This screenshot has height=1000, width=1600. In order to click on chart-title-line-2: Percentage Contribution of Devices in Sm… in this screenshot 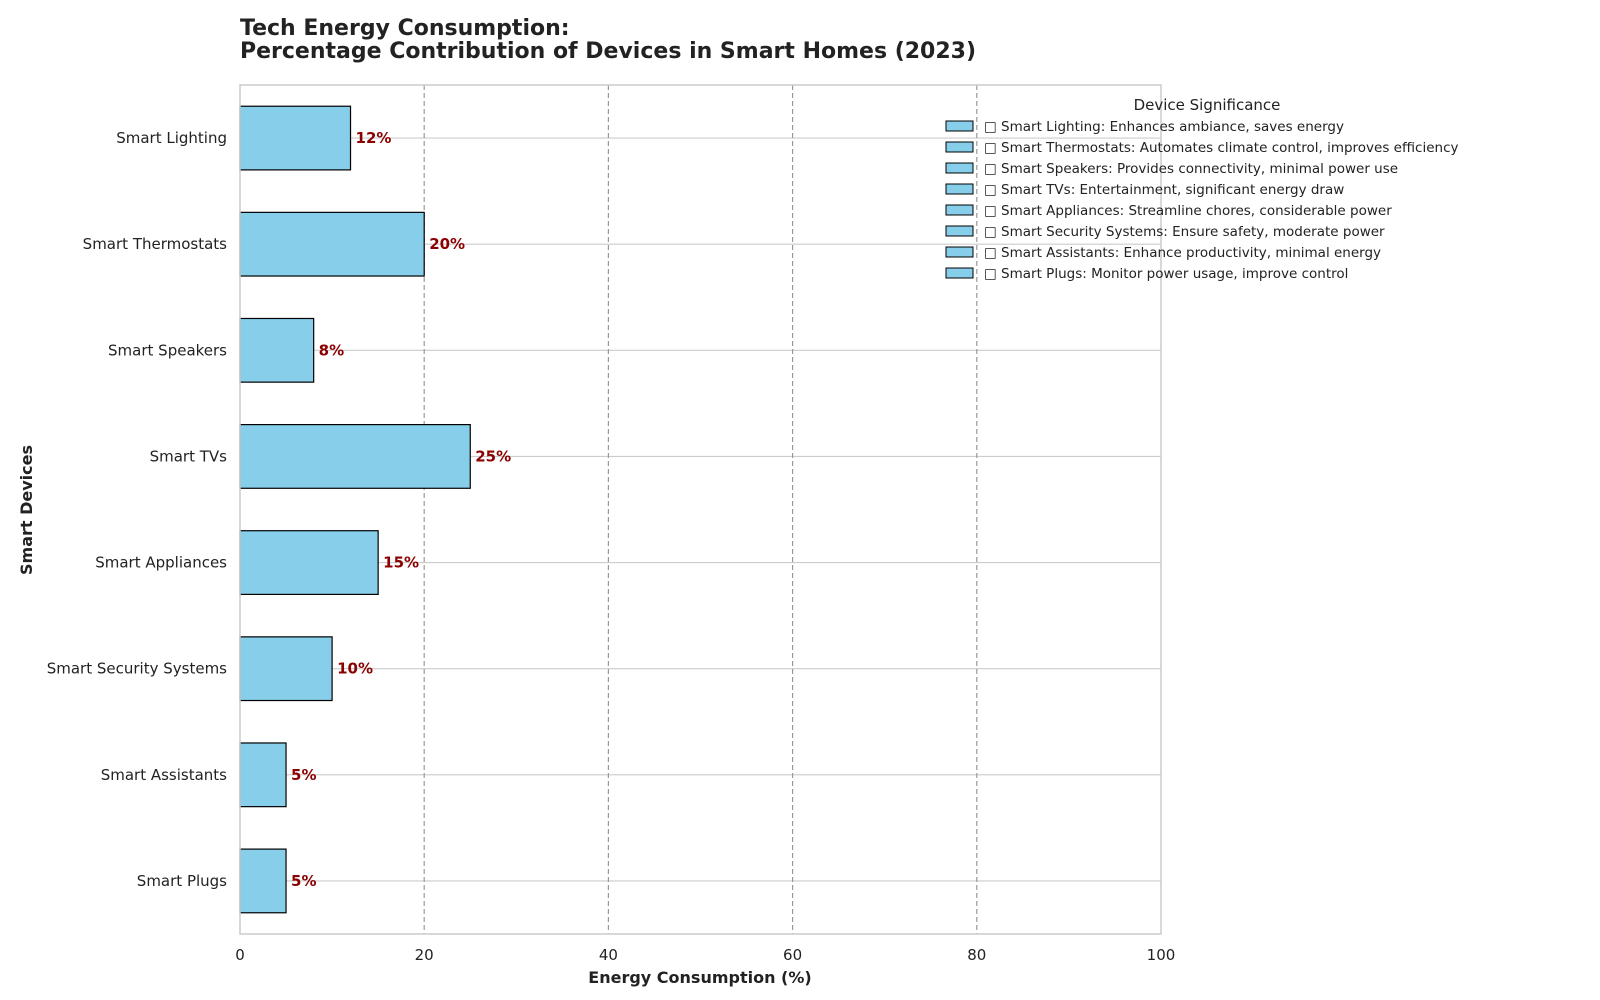, I will do `click(608, 51)`.